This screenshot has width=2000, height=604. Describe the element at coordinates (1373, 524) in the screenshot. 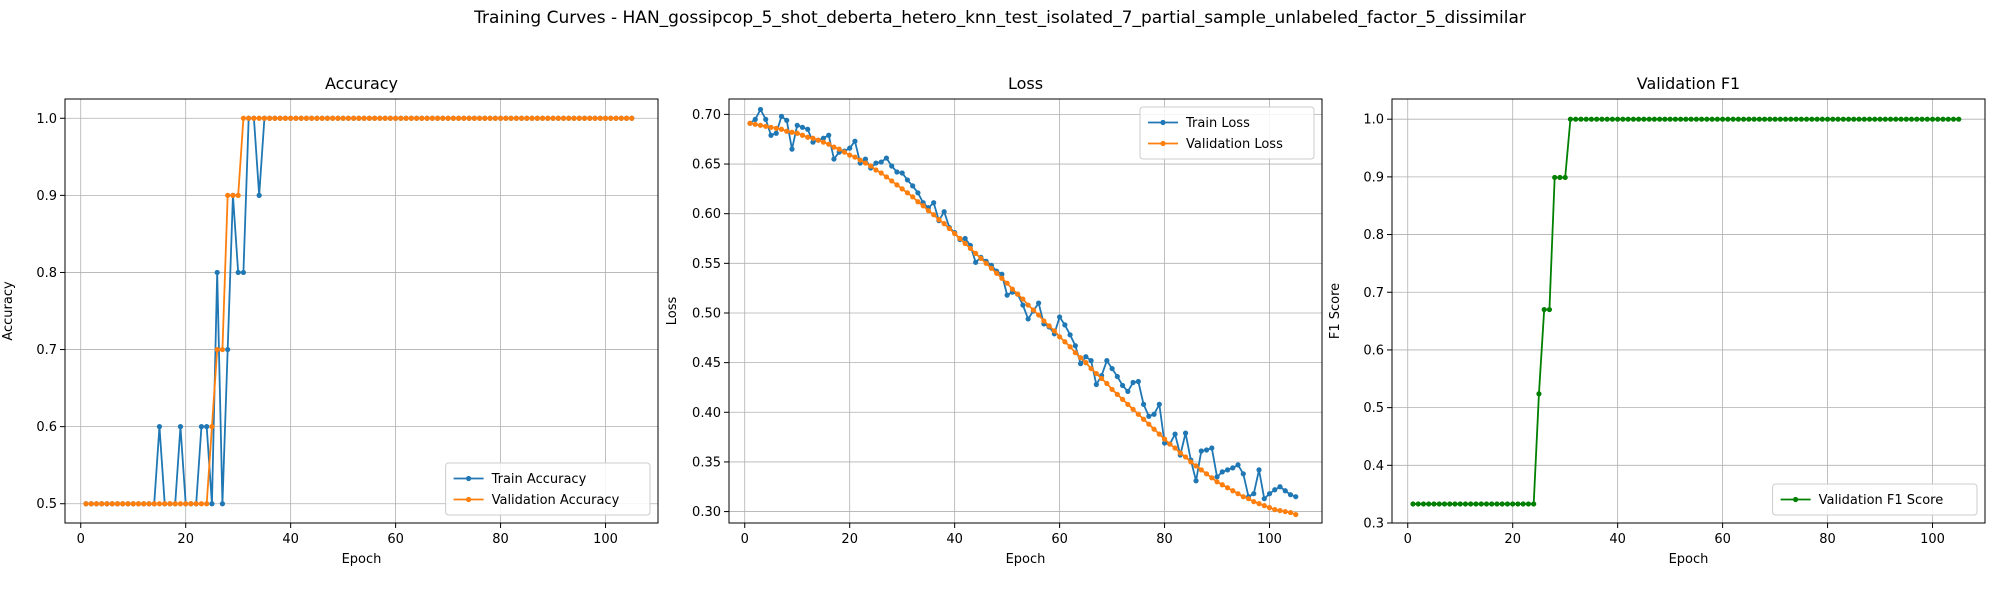

I see `y-tick-label: 0.3` at that location.